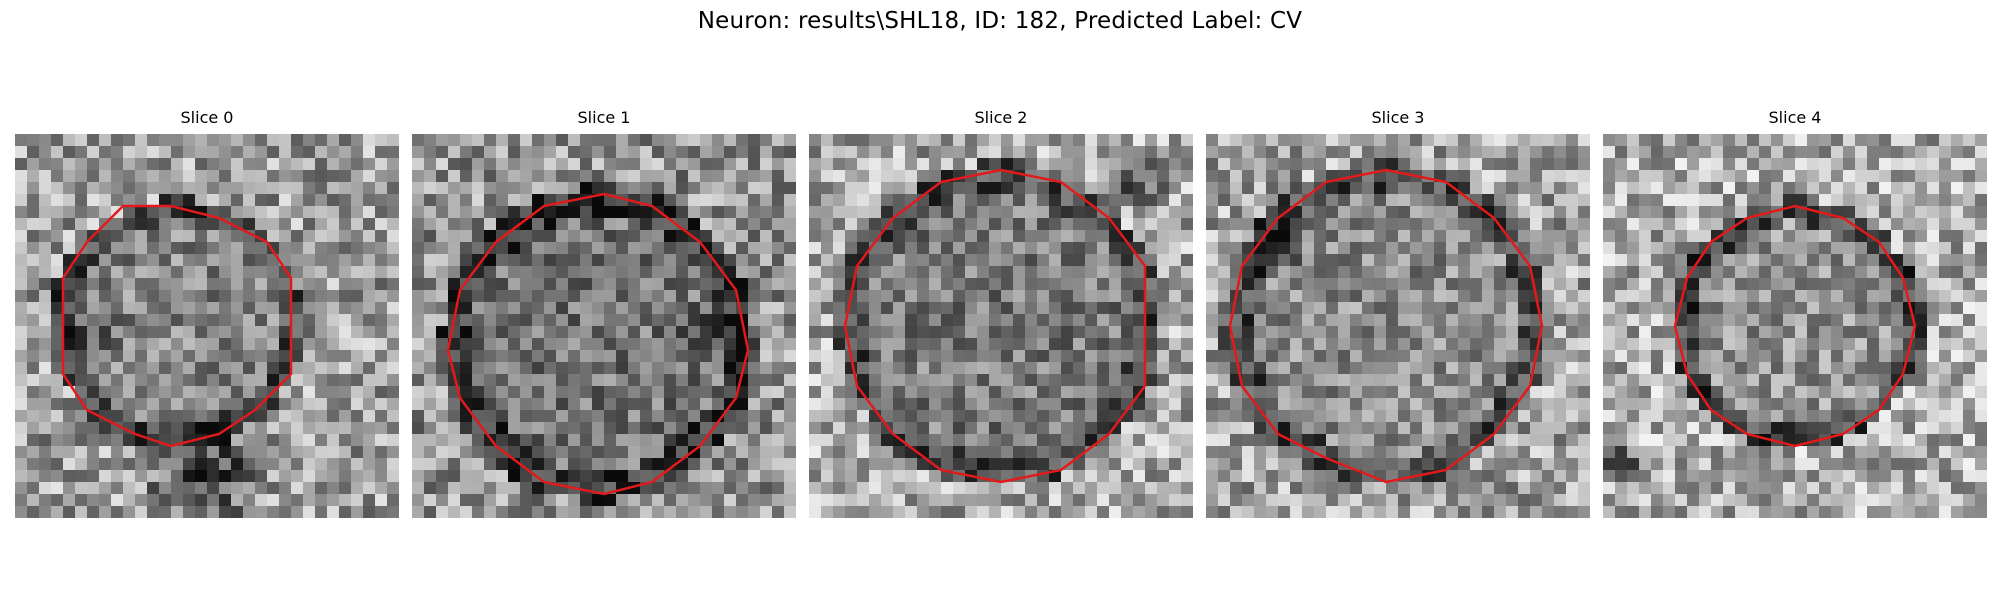  What do you see at coordinates (1398, 117) in the screenshot?
I see `slice-title: Slice 3` at bounding box center [1398, 117].